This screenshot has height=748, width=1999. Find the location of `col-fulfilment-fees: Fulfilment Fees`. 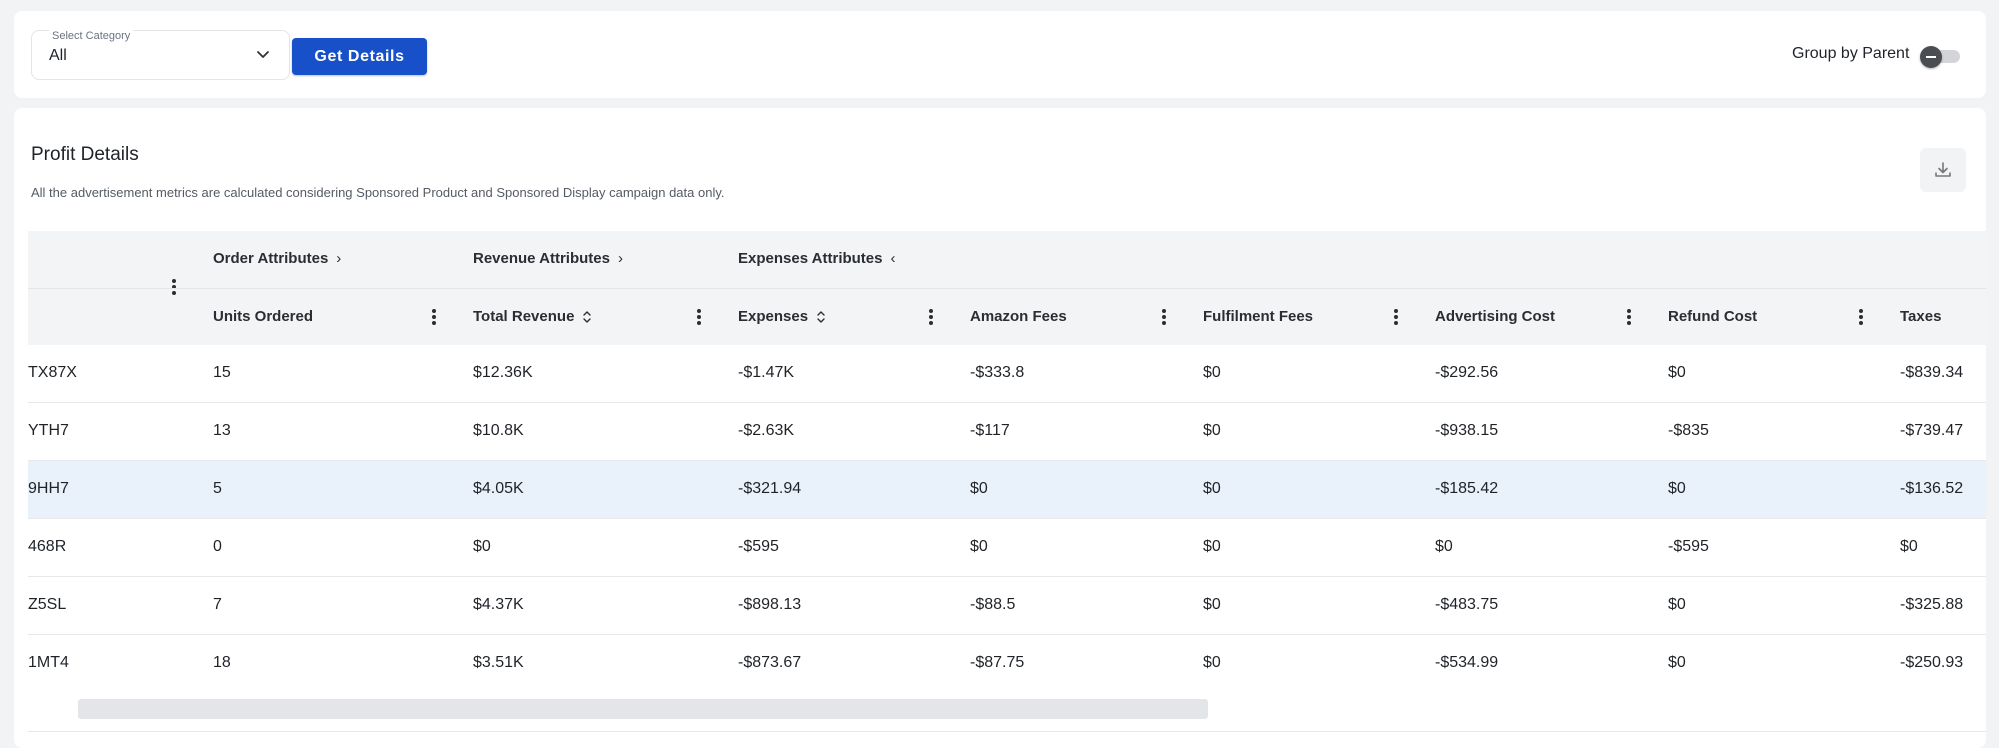

col-fulfilment-fees: Fulfilment Fees is located at coordinates (1258, 316).